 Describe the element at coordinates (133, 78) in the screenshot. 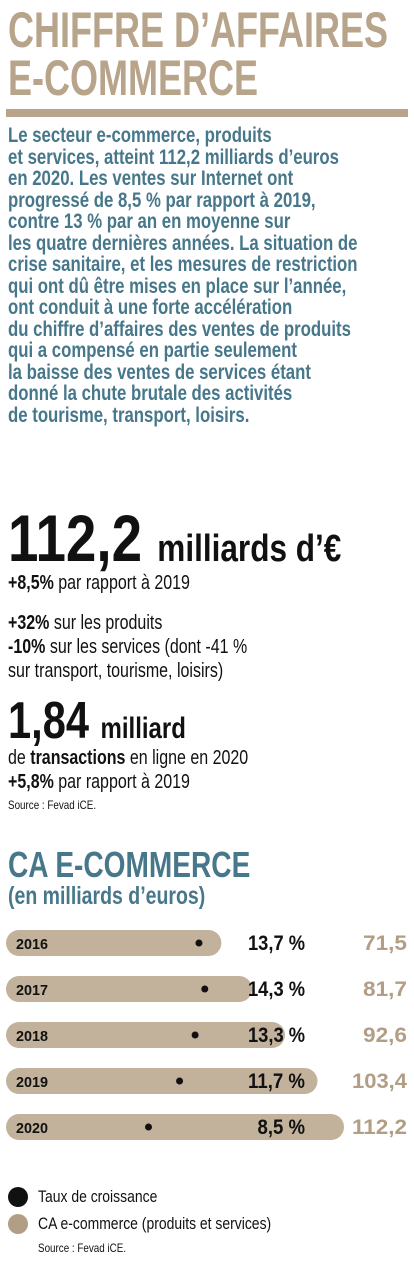

I see `title-line-2: E-COMMERCE` at that location.